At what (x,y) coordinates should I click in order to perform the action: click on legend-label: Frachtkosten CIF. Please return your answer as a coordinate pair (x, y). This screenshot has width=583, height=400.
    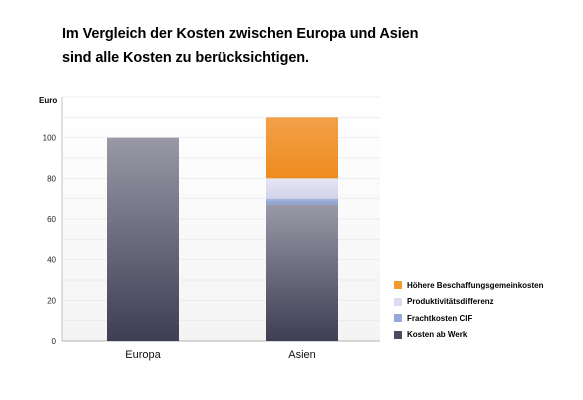
    Looking at the image, I should click on (440, 318).